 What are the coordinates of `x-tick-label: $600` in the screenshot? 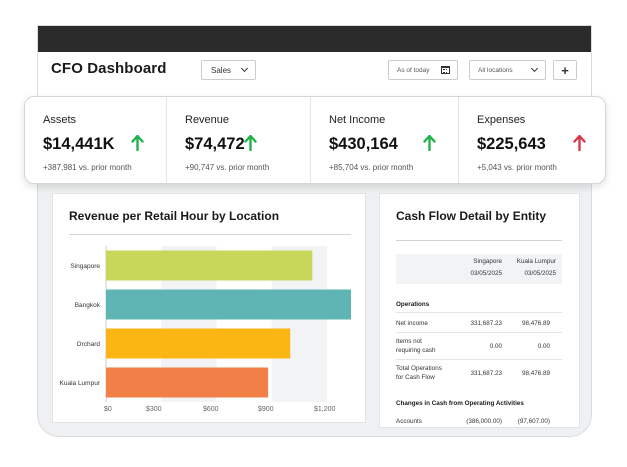 It's located at (211, 409).